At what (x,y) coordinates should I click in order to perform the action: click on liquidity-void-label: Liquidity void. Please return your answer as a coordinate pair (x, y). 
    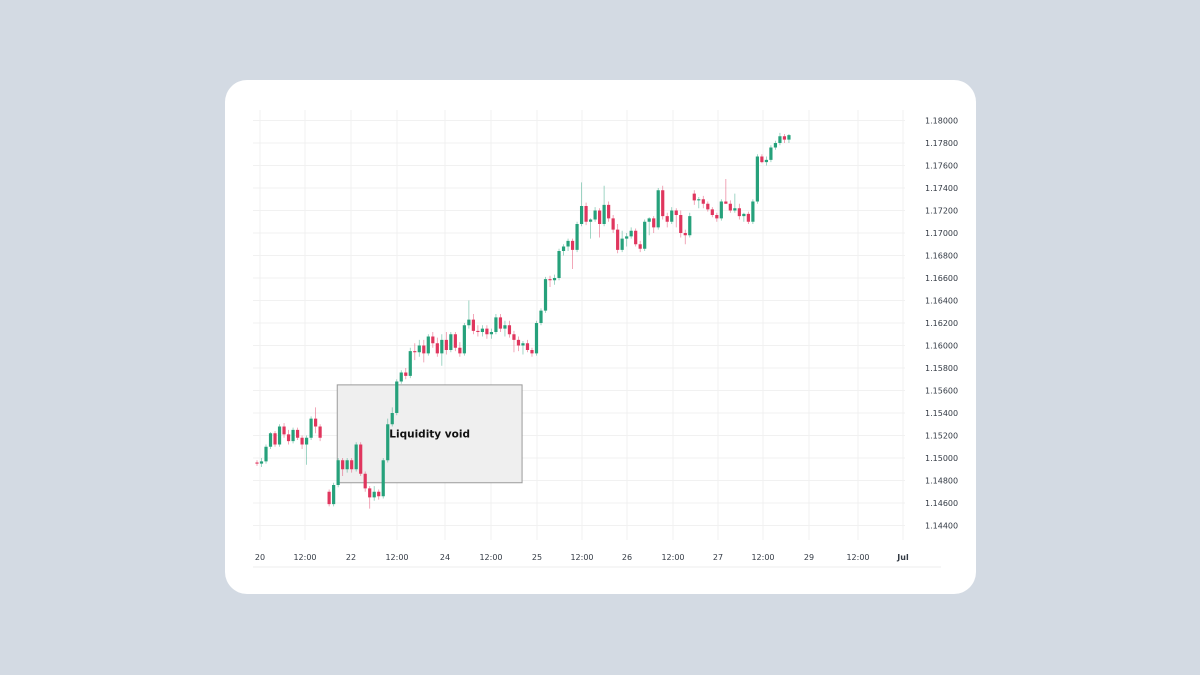
    Looking at the image, I should click on (429, 434).